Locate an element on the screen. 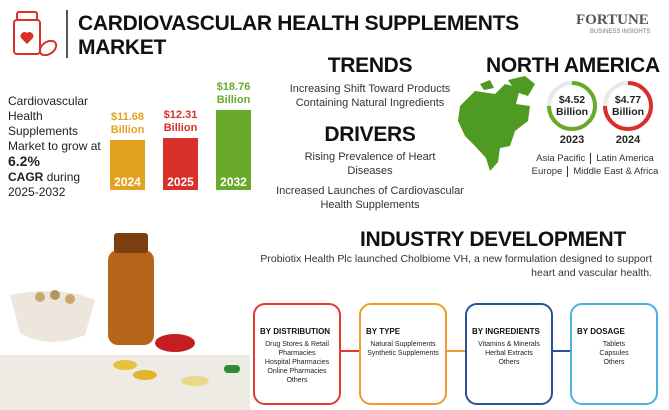 Image resolution: width=669 pixels, height=410 pixels. region-name: Latin America is located at coordinates (625, 158).